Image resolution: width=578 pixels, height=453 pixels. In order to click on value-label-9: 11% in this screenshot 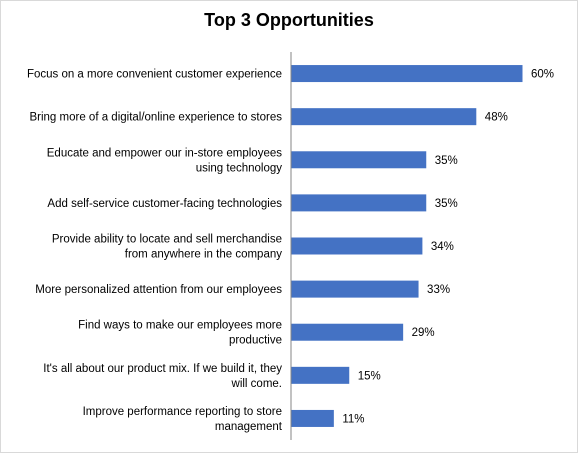, I will do `click(353, 419)`.